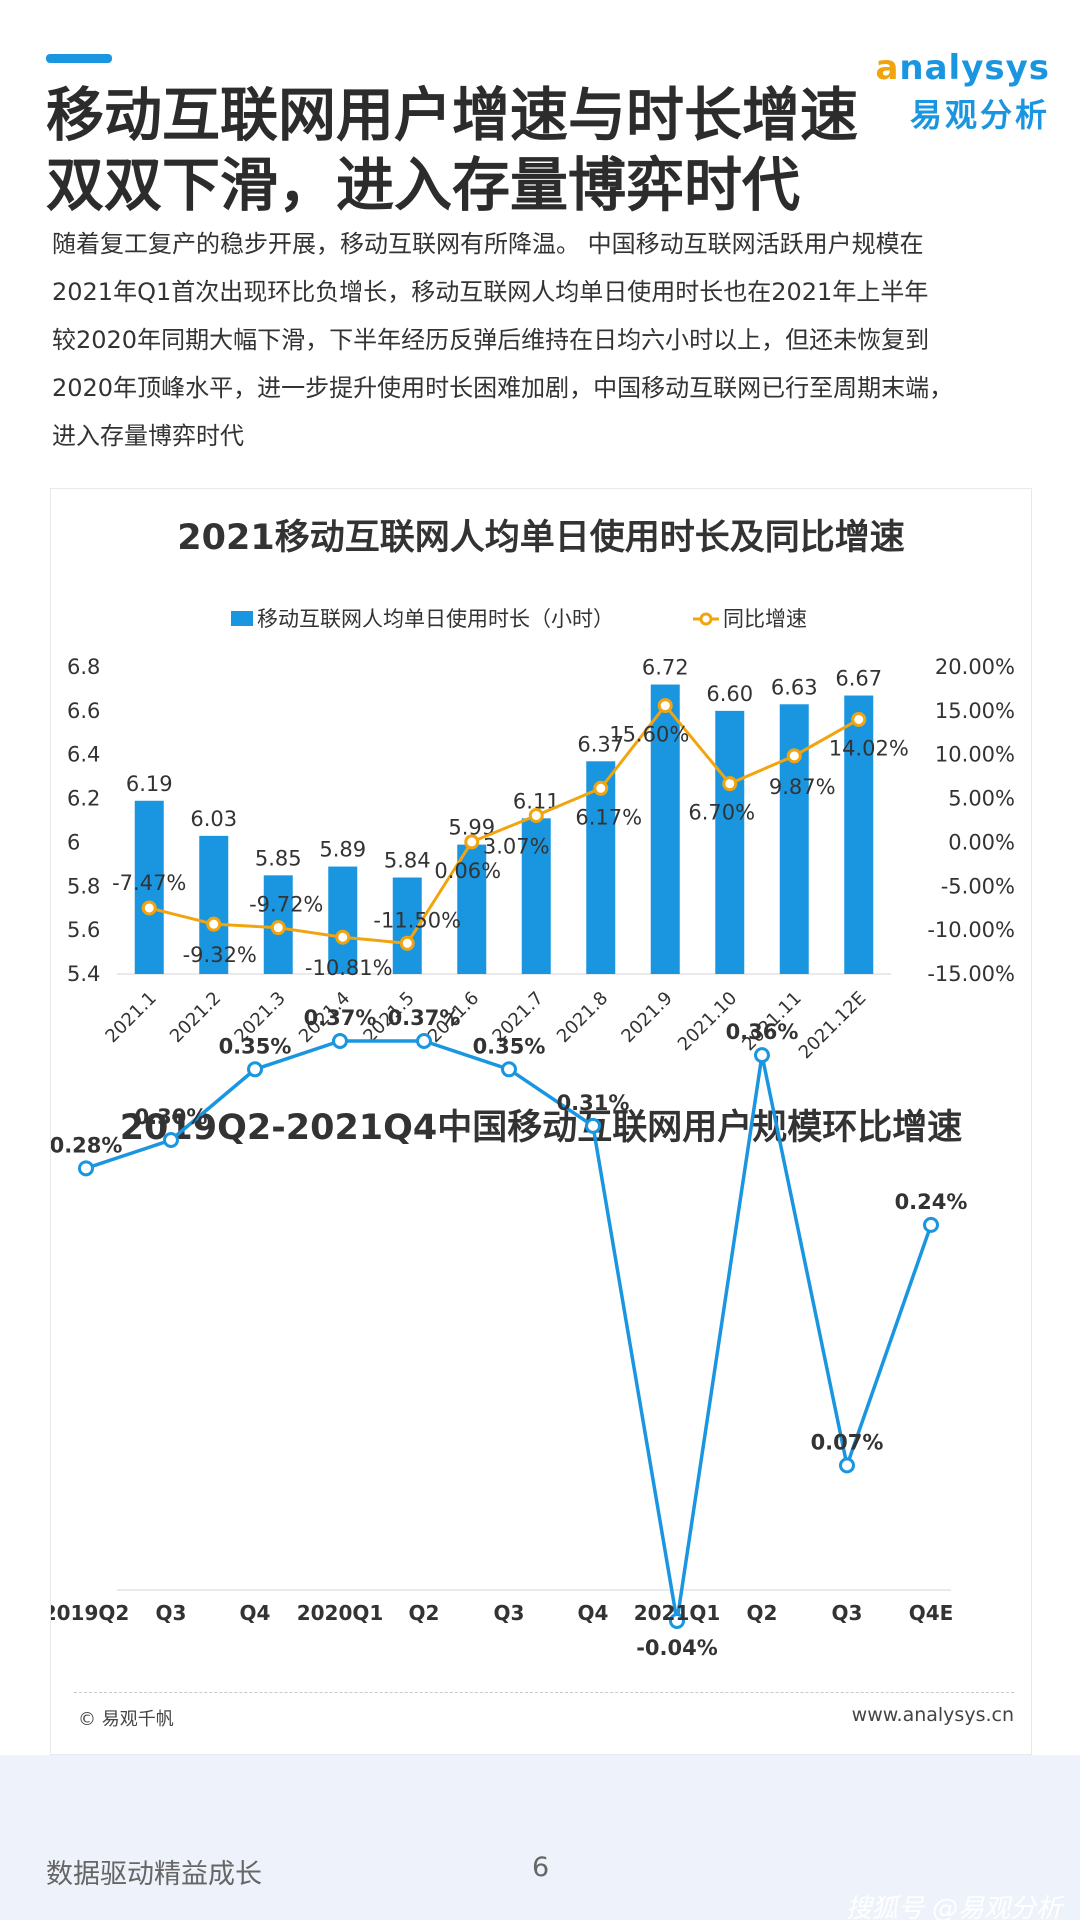  Describe the element at coordinates (858, 679) in the screenshot. I see `bar-value-label: 6.67` at that location.